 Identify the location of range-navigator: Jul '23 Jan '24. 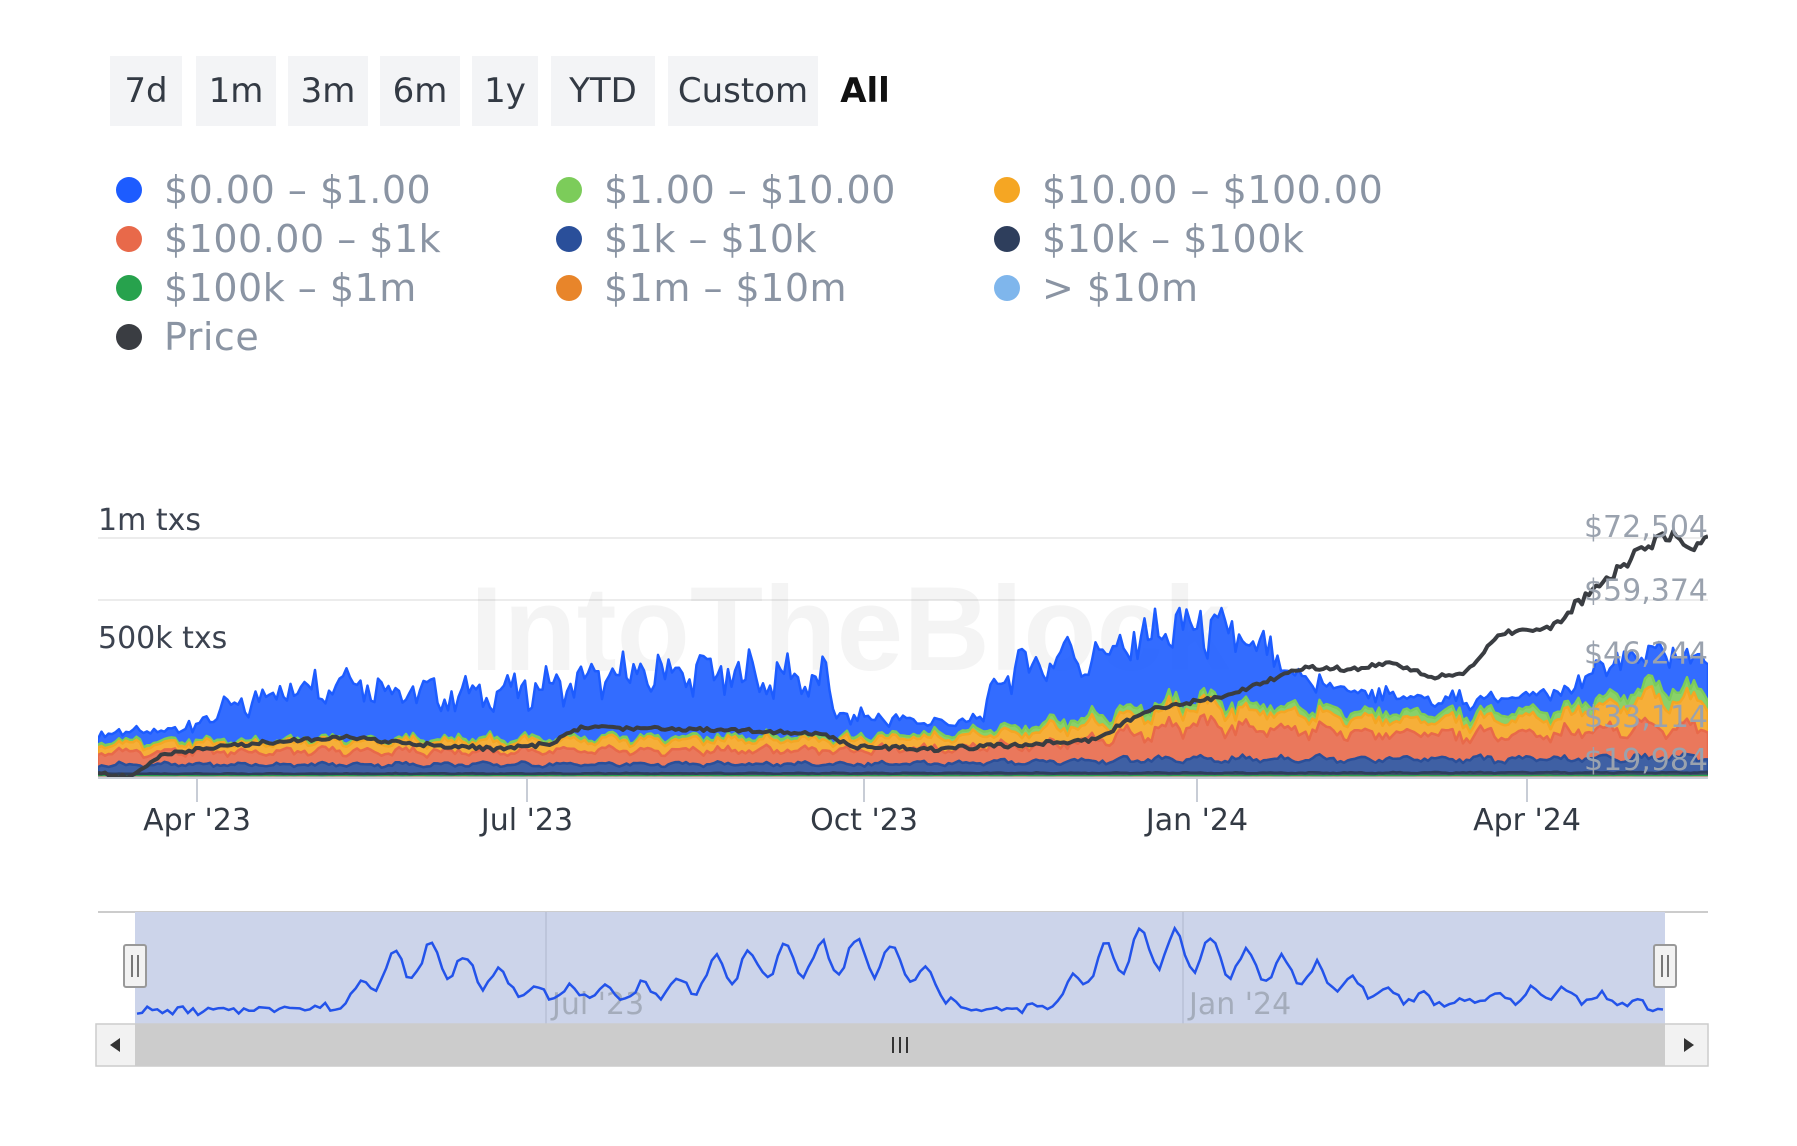
(903, 967).